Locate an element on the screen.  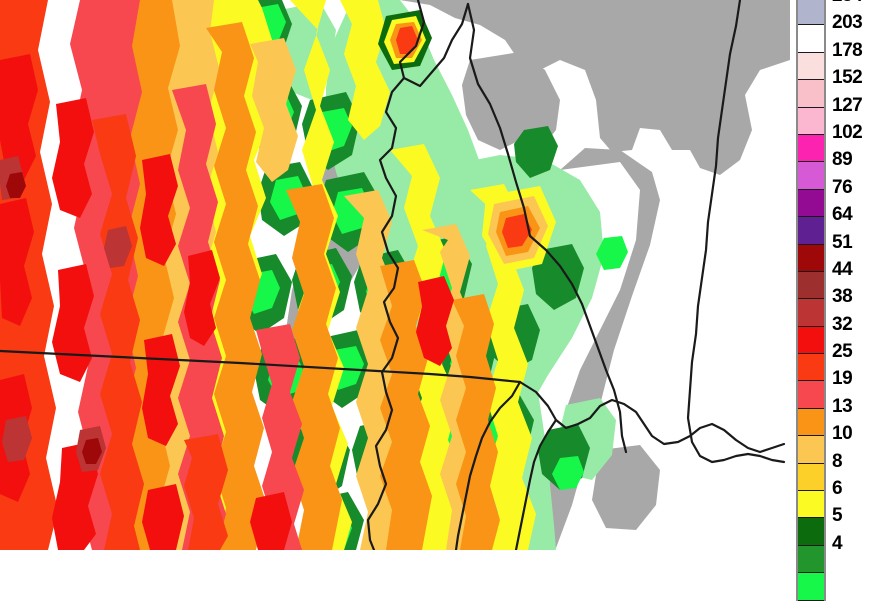
secondary-intense-cell is located at coordinates (519, 229).